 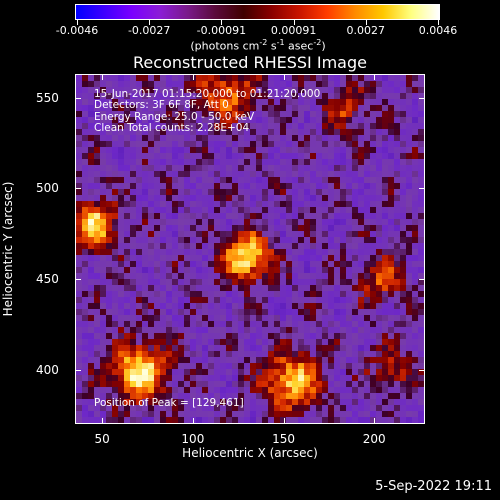 What do you see at coordinates (438, 30) in the screenshot?
I see `colorbar-tick-label: 0.0046` at bounding box center [438, 30].